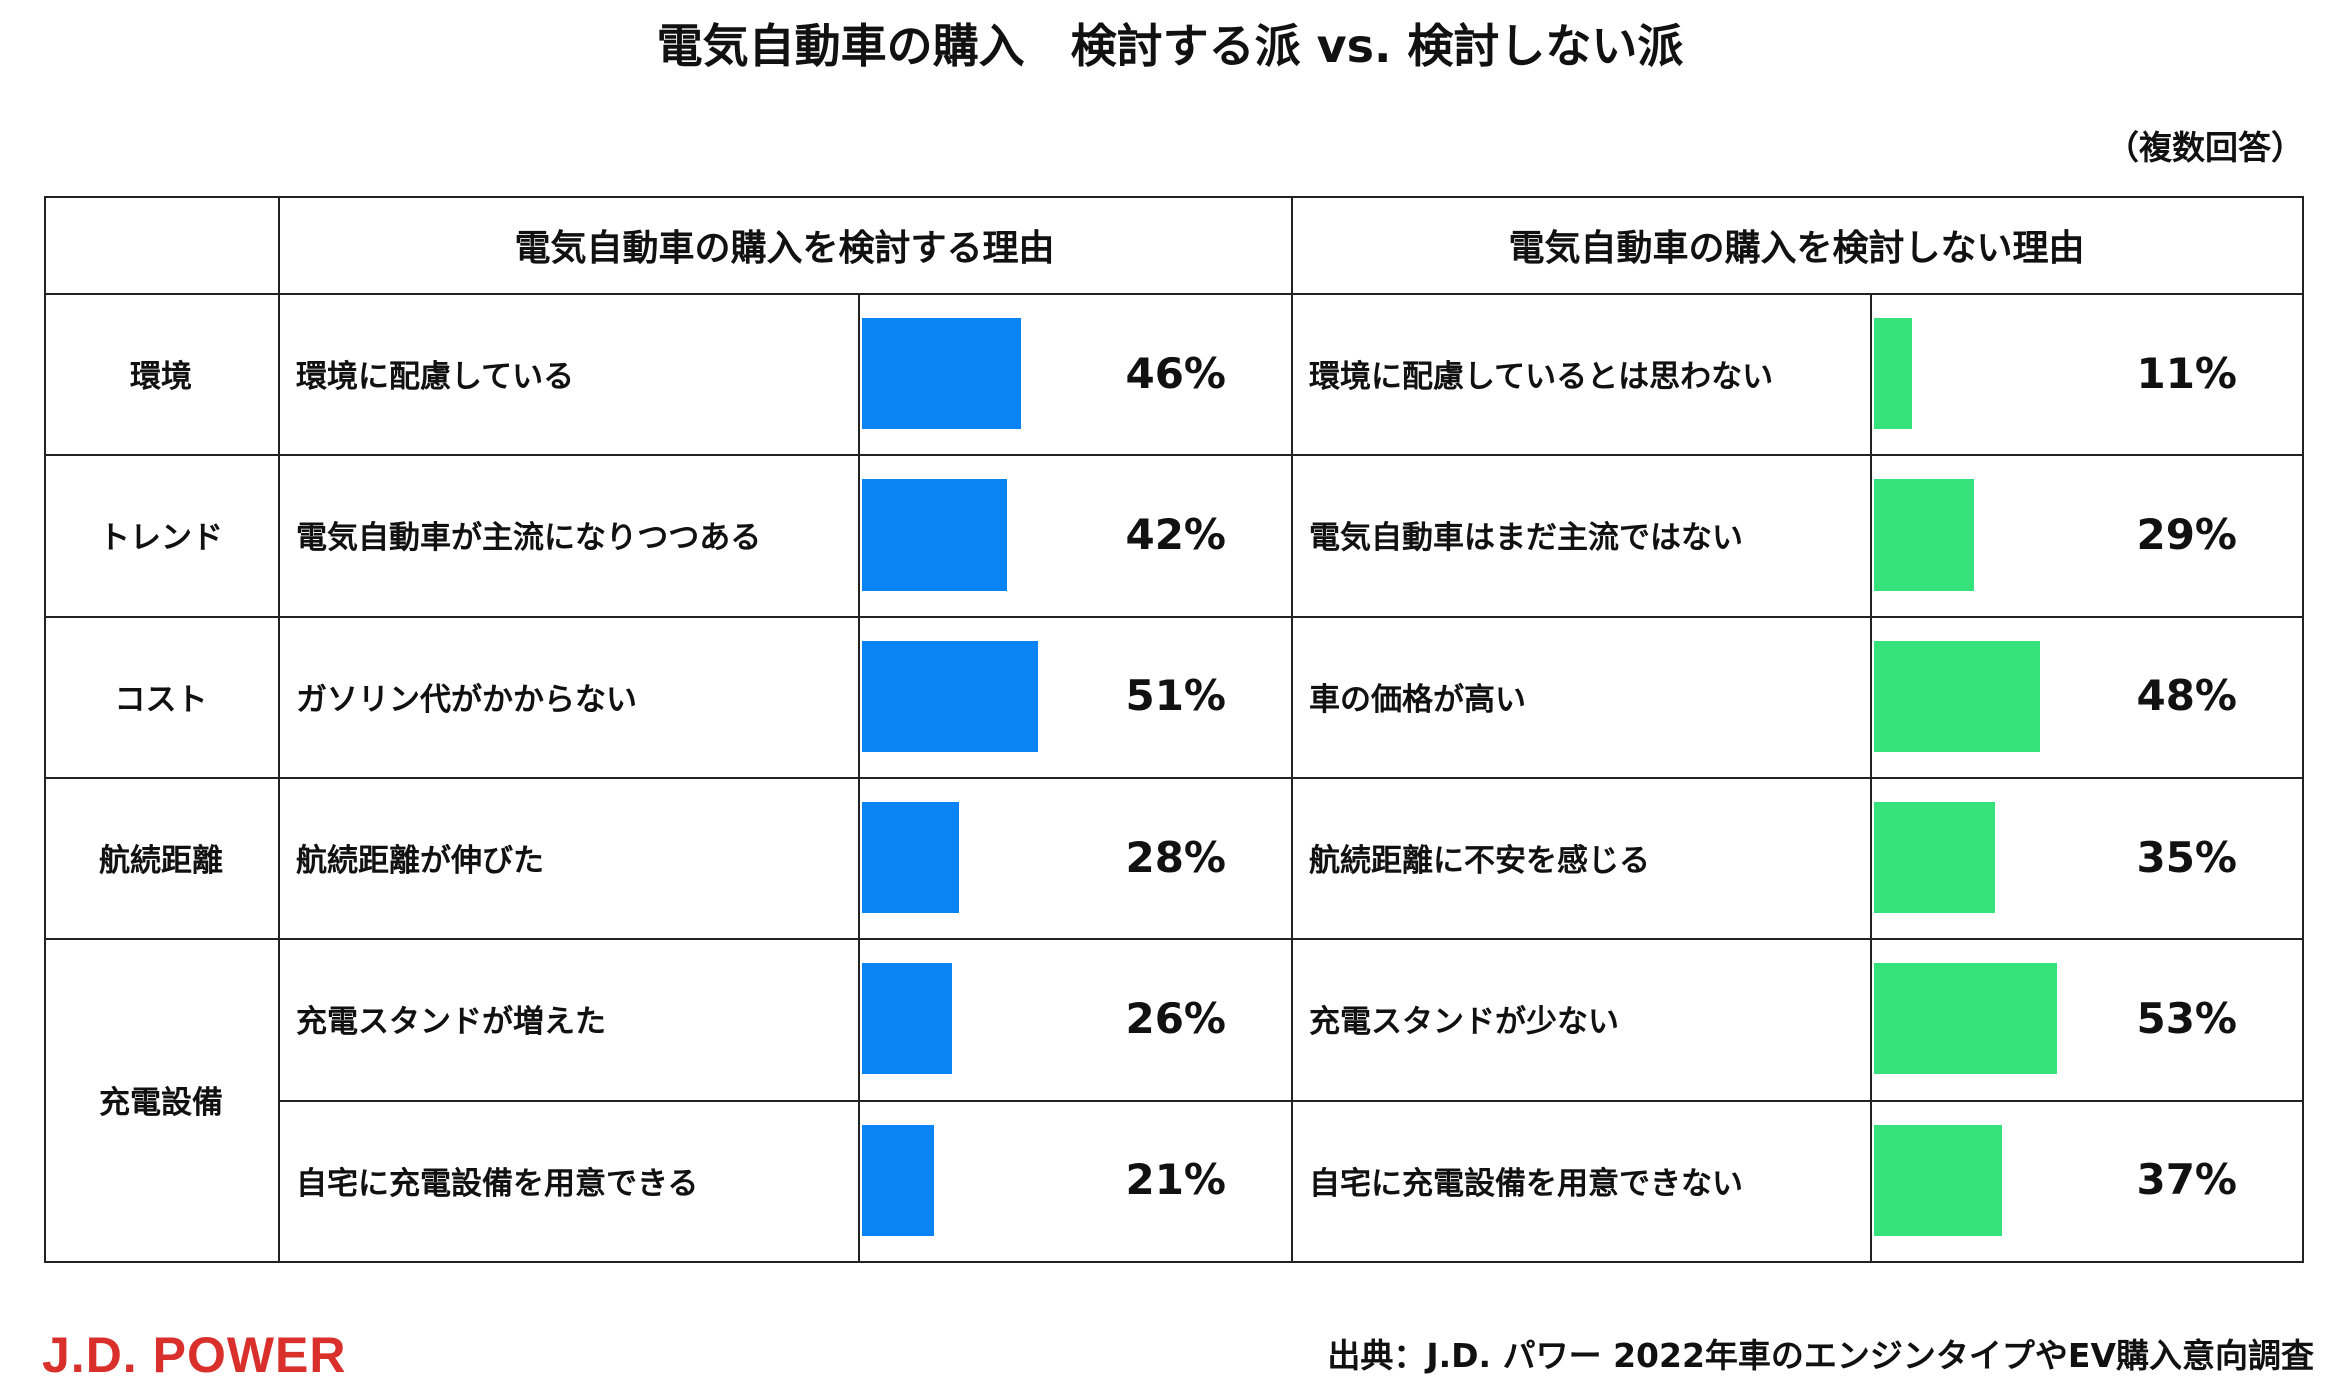 This screenshot has height=1398, width=2340. Describe the element at coordinates (1175, 696) in the screenshot. I see `consider-value-label: 51%` at that location.